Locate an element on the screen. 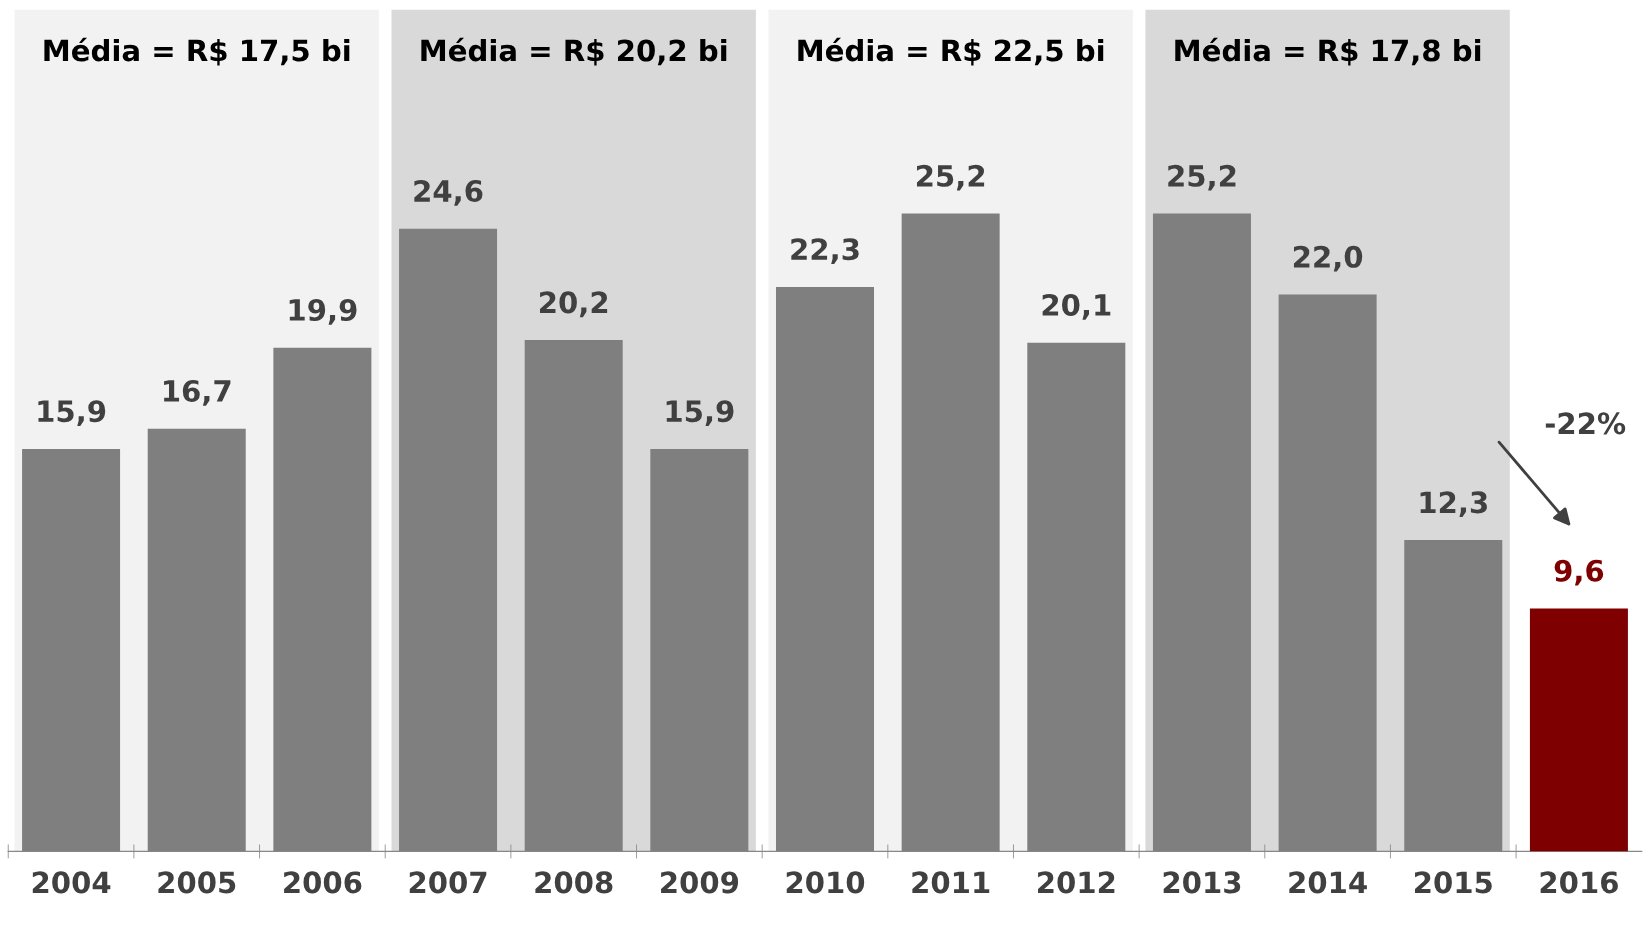 The height and width of the screenshot is (946, 1650). x-tick-label: 2010 is located at coordinates (825, 882).